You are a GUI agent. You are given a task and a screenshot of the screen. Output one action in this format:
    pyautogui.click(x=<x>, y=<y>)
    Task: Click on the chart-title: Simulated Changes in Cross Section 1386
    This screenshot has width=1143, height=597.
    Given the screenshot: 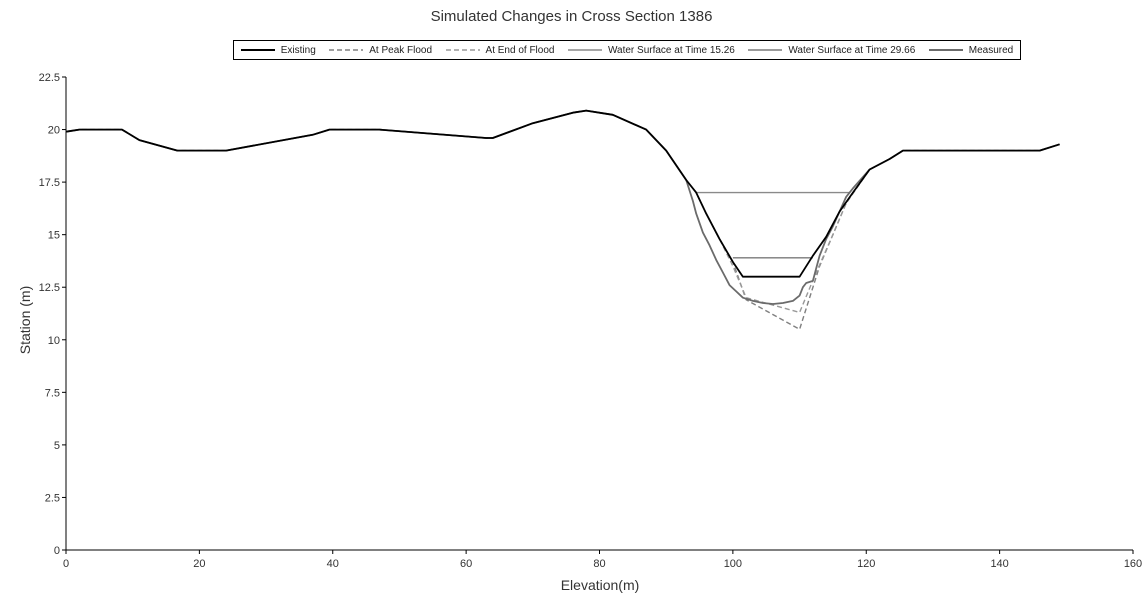 What is the action you would take?
    pyautogui.click(x=571, y=16)
    